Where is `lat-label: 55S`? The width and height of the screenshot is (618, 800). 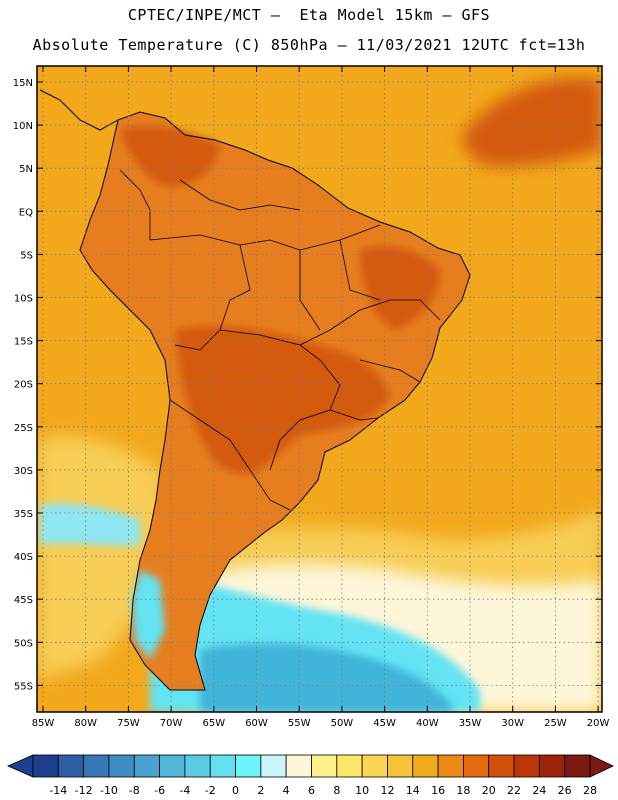 lat-label: 55S is located at coordinates (23, 686).